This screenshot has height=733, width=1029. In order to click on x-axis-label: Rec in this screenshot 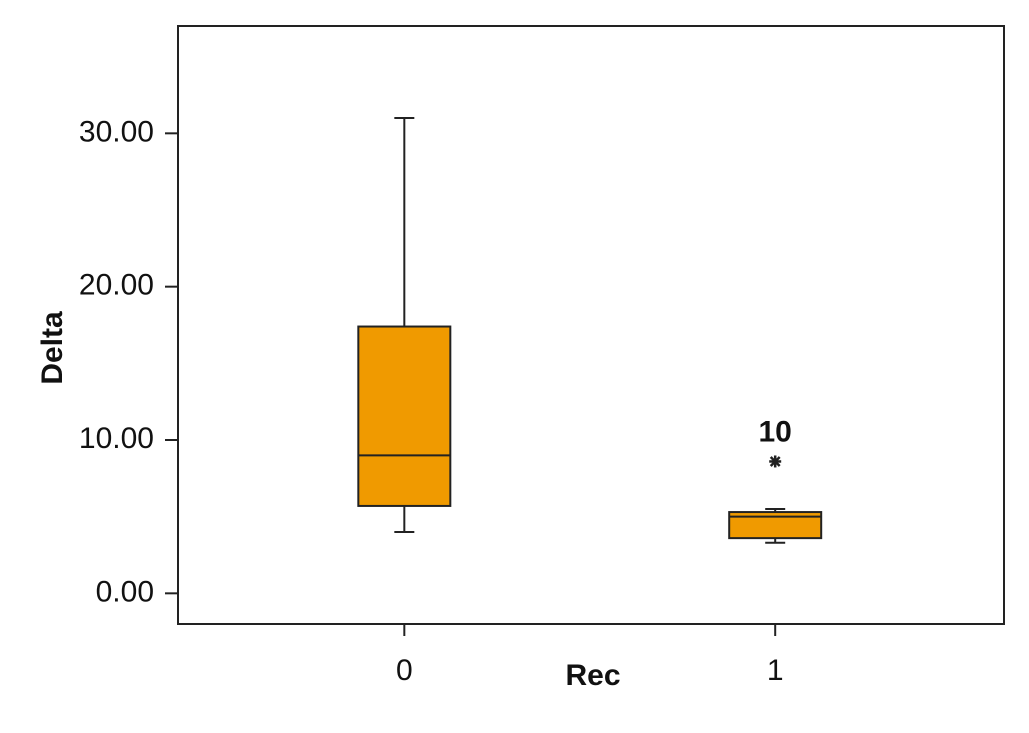, I will do `click(592, 675)`.